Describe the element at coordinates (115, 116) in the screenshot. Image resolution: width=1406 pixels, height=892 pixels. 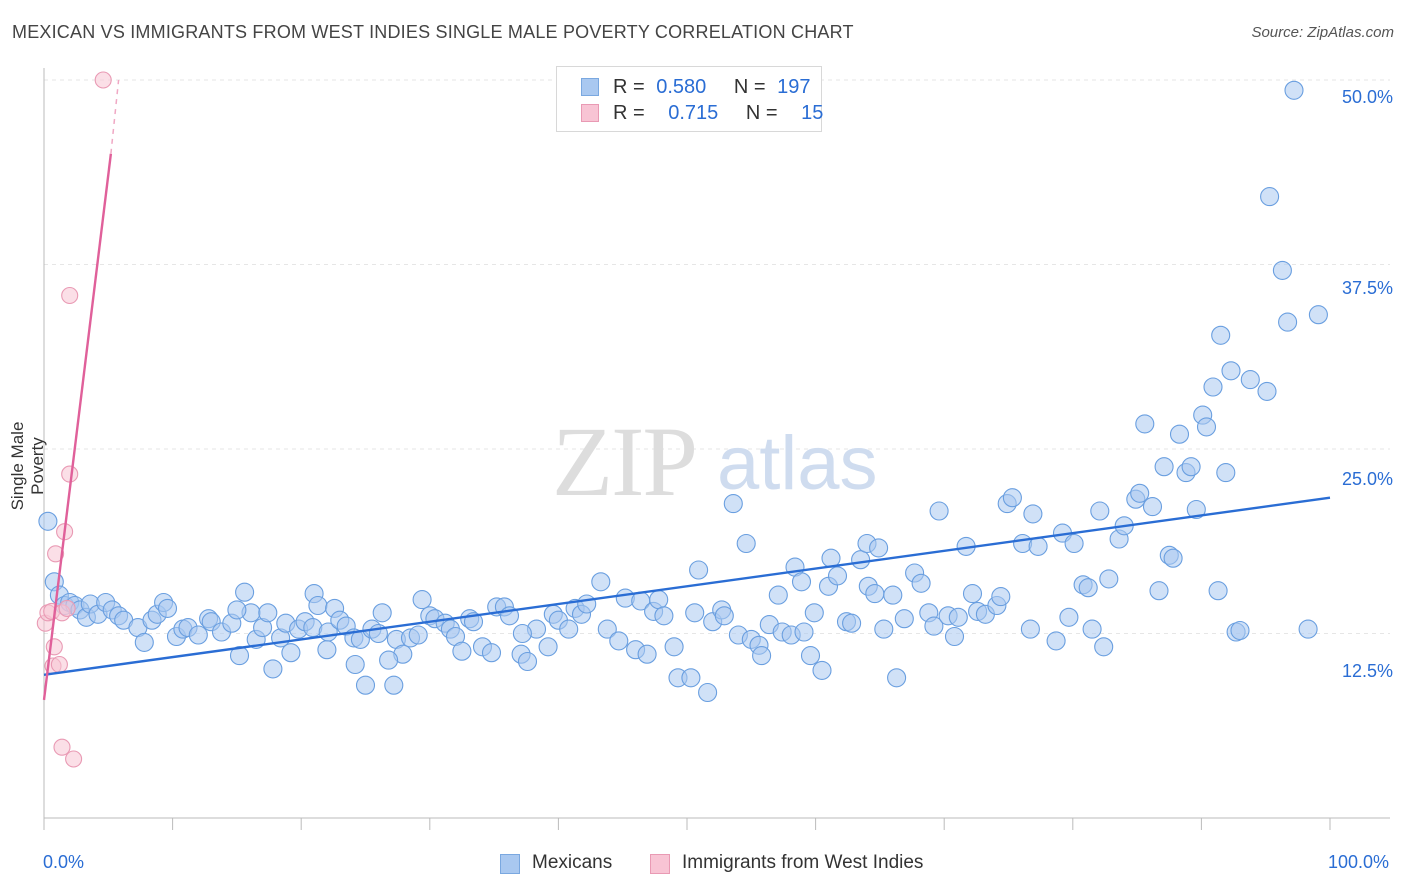
I see `trendline-westindies-extension` at that location.